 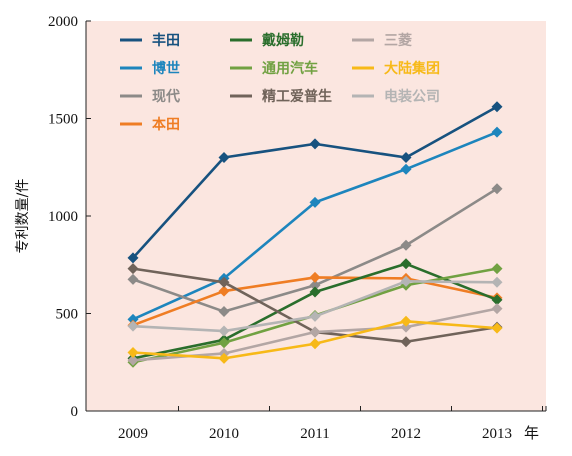 What do you see at coordinates (531, 433) in the screenshot?
I see `x-axis-unit: 年` at bounding box center [531, 433].